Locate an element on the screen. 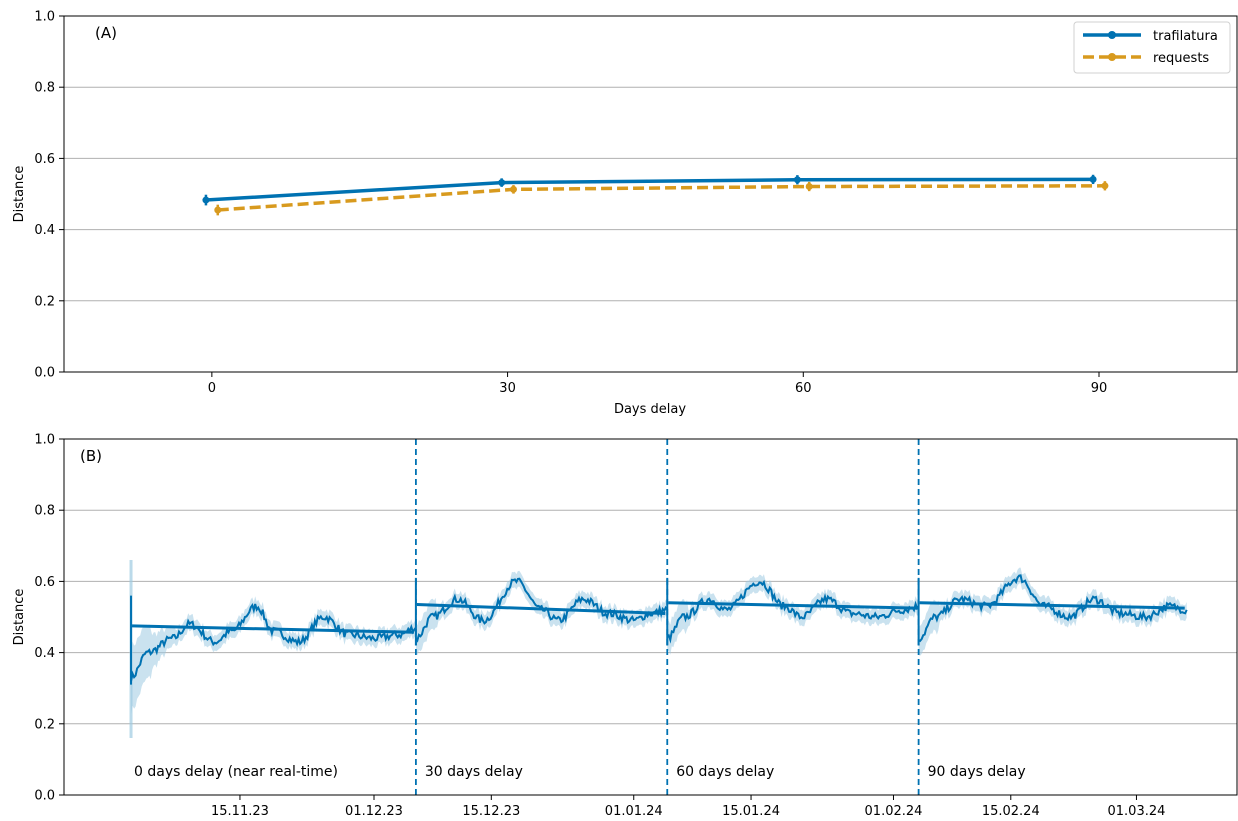 This screenshot has height=821, width=1238. panel-a-y-tick-label: 0.8 is located at coordinates (44, 88).